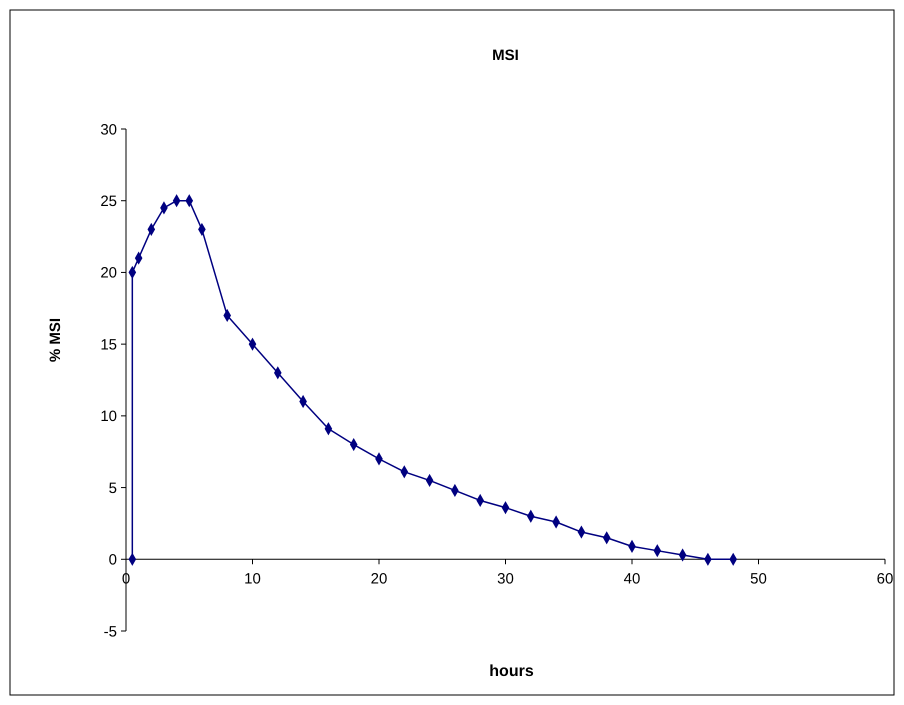 This screenshot has height=705, width=904. Describe the element at coordinates (252, 579) in the screenshot. I see `x-tick-label: 10` at that location.